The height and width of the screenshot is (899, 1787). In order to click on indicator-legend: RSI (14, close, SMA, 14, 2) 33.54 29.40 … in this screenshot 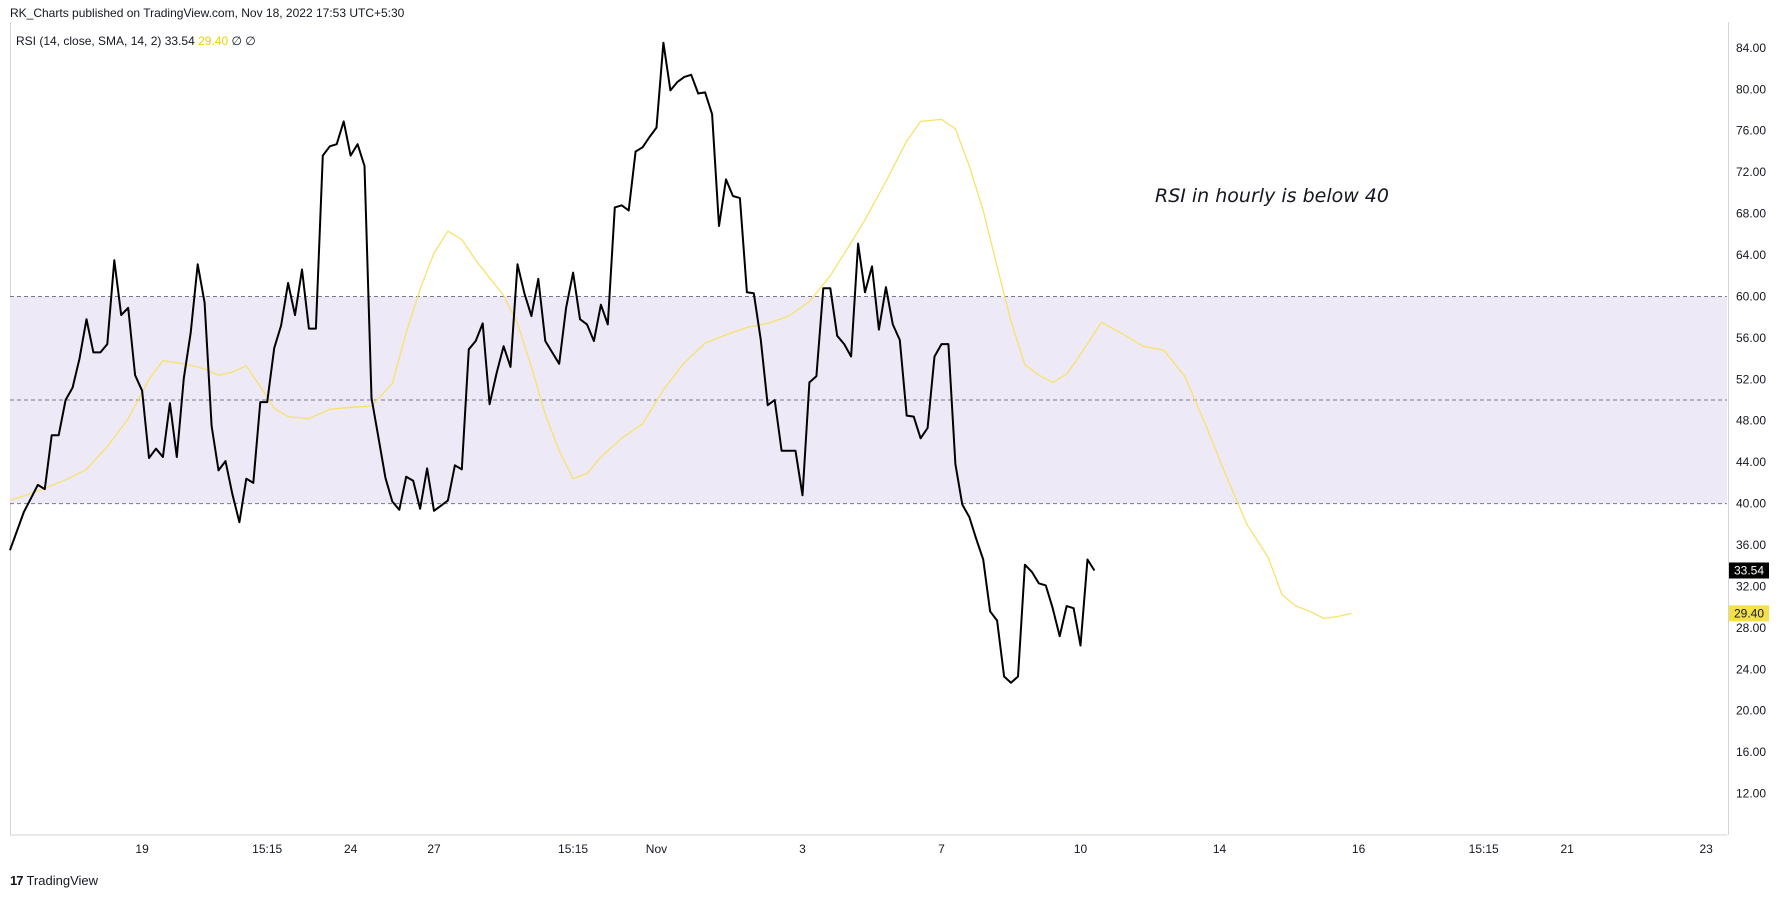, I will do `click(136, 41)`.